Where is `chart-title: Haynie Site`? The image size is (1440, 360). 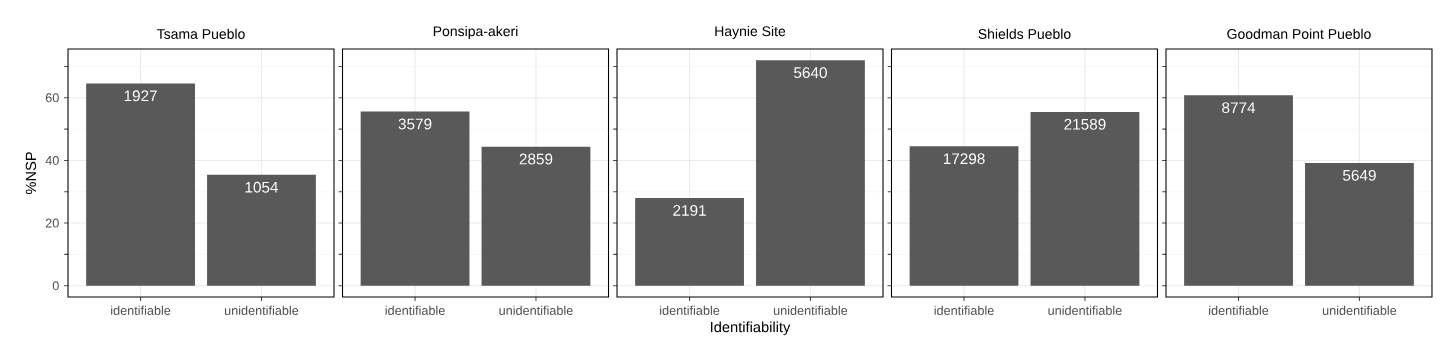 chart-title: Haynie Site is located at coordinates (750, 32).